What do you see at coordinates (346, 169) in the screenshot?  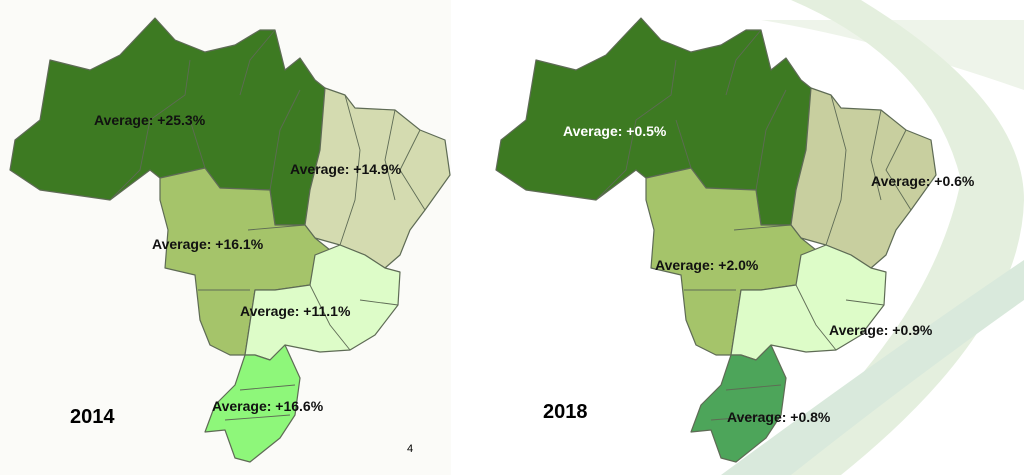 I see `label-northeast-2014: Average: +14.9%` at bounding box center [346, 169].